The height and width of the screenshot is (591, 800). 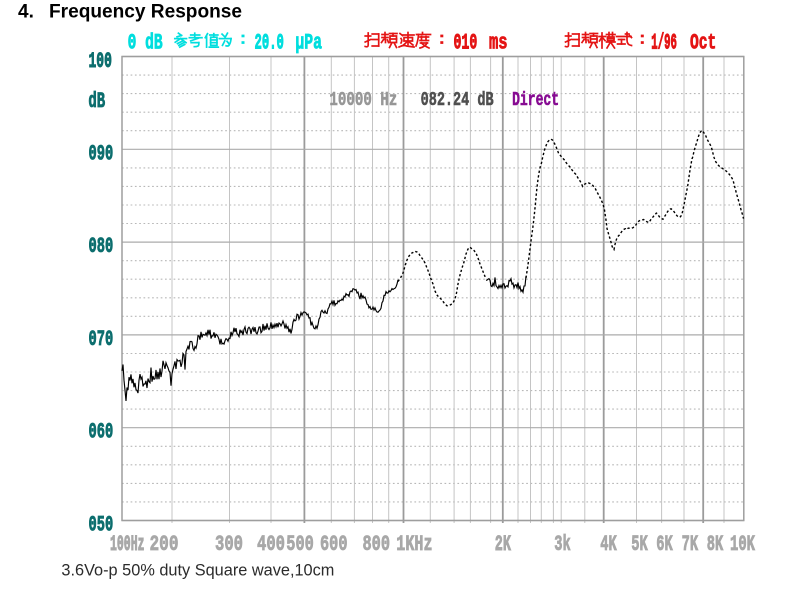 I want to click on svg-text: 8K, so click(x=715, y=545).